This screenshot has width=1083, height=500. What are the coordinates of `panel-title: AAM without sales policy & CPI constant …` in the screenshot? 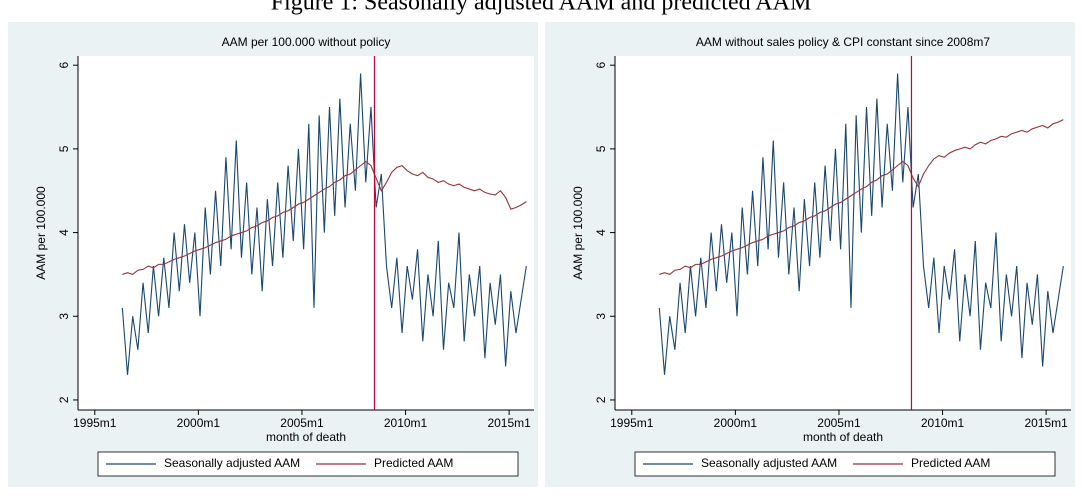 It's located at (843, 42).